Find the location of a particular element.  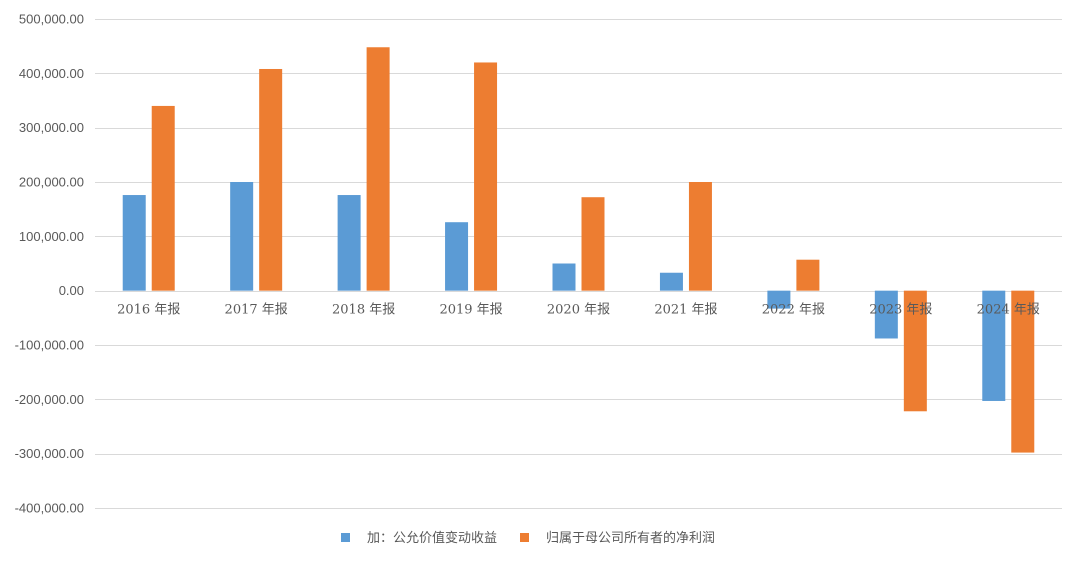

x-category-label: 2017 年报 is located at coordinates (256, 310).